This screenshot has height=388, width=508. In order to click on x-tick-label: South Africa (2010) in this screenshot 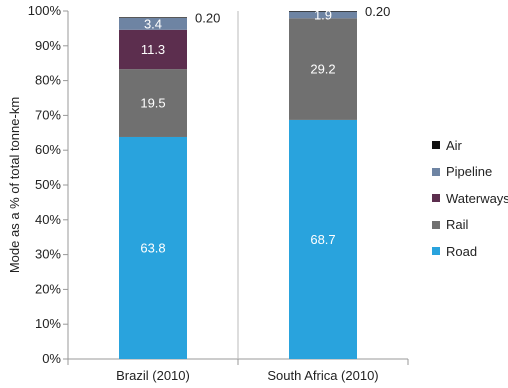, I will do `click(322, 375)`.